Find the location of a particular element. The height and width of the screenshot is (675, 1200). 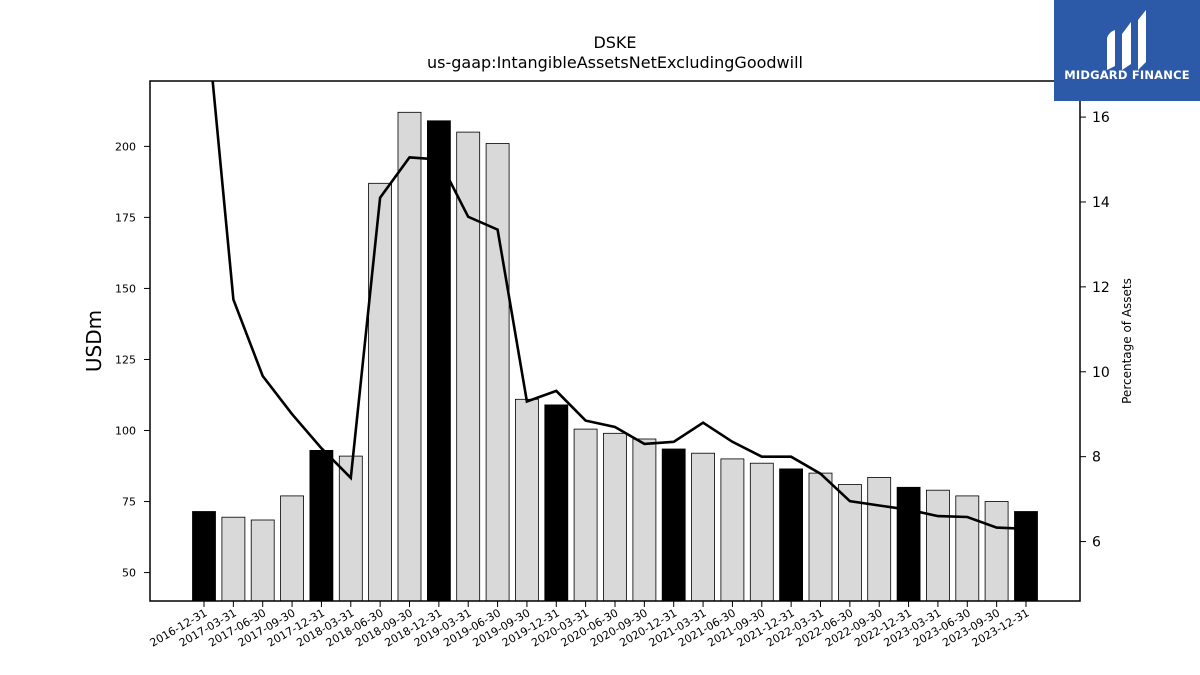

midgard-logo: MIDGARD FINANCE is located at coordinates (1127, 50).